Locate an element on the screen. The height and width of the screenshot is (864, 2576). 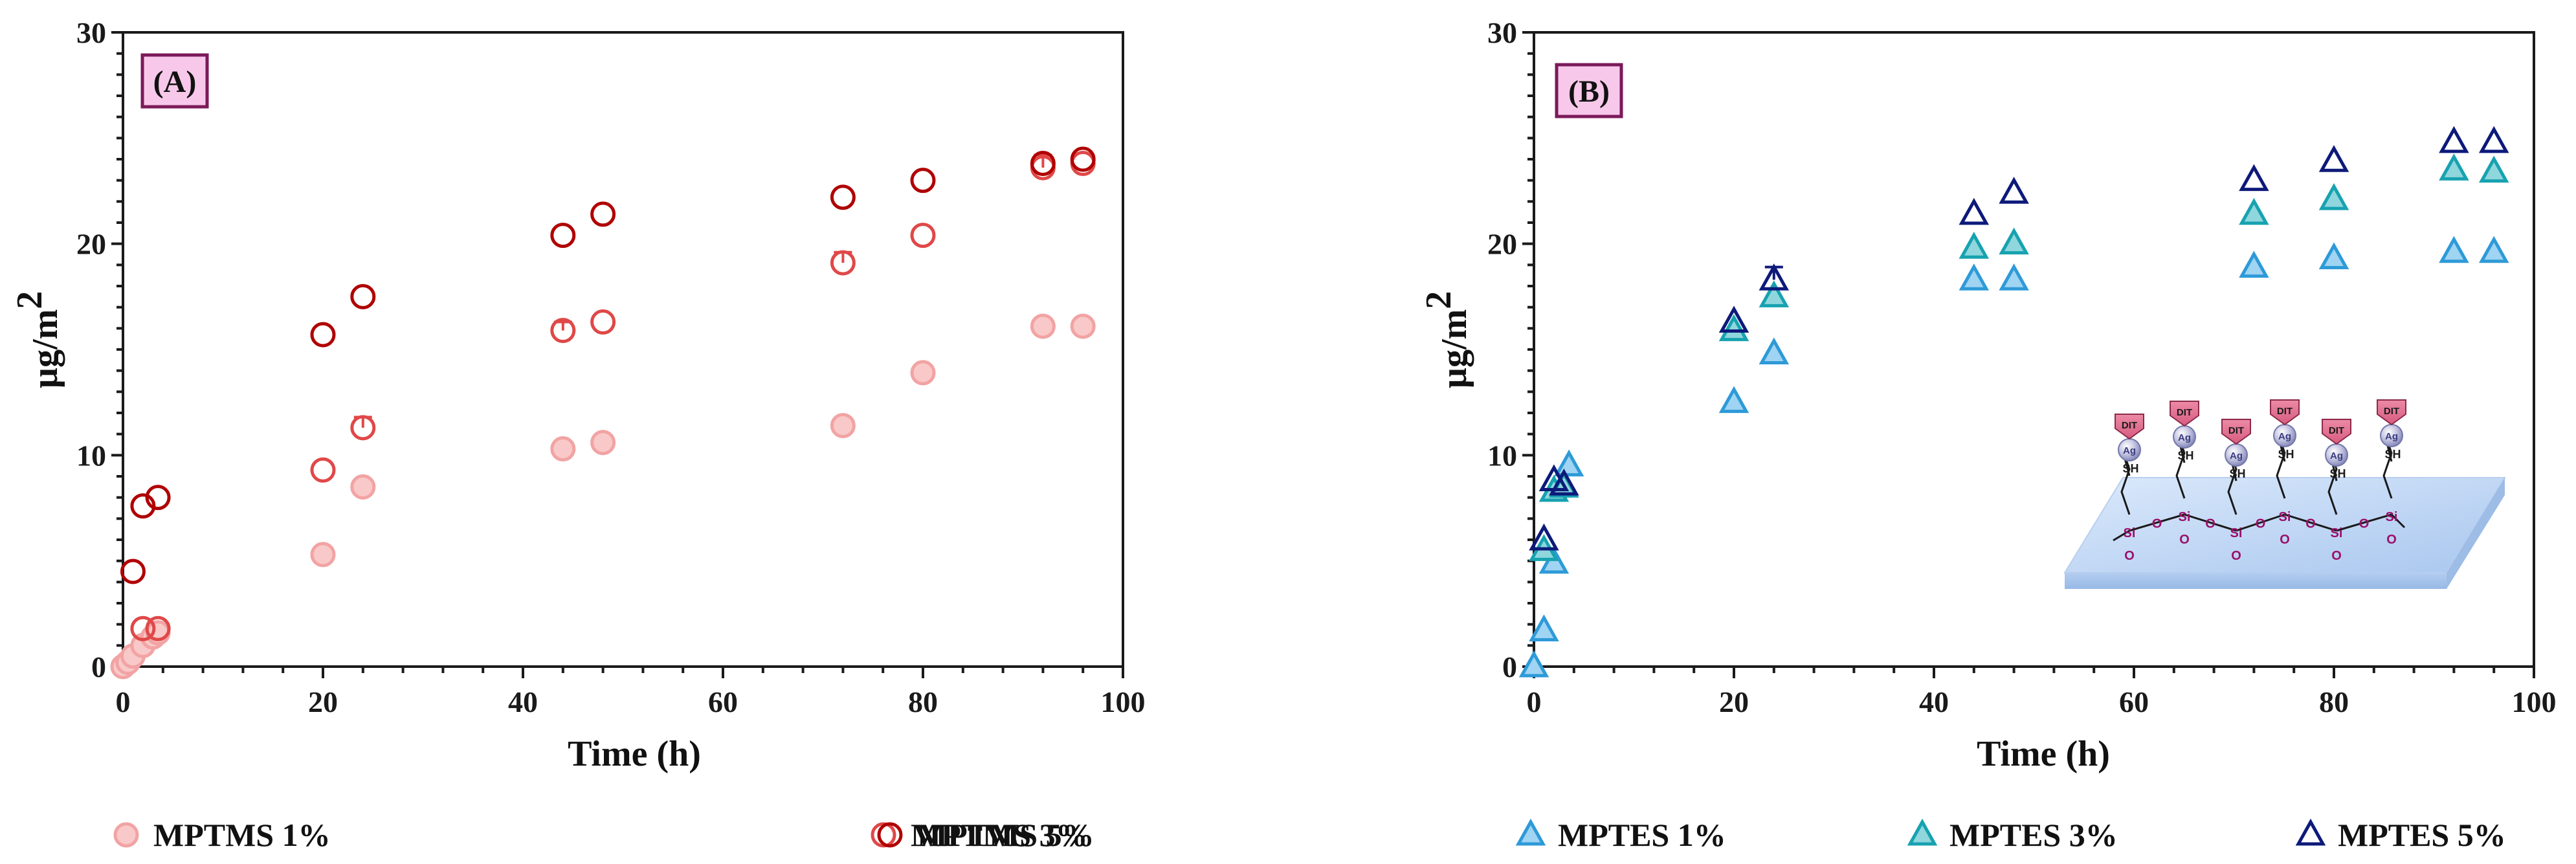
panel-a-x-axis-title: Time (h) is located at coordinates (634, 754).